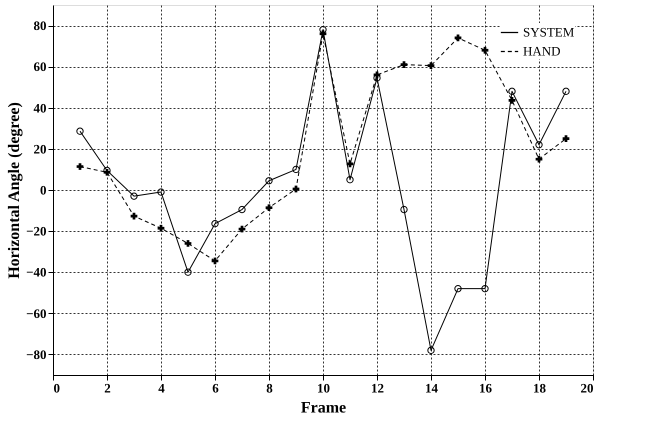  Describe the element at coordinates (40, 26) in the screenshot. I see `y-tick-label: 80` at that location.